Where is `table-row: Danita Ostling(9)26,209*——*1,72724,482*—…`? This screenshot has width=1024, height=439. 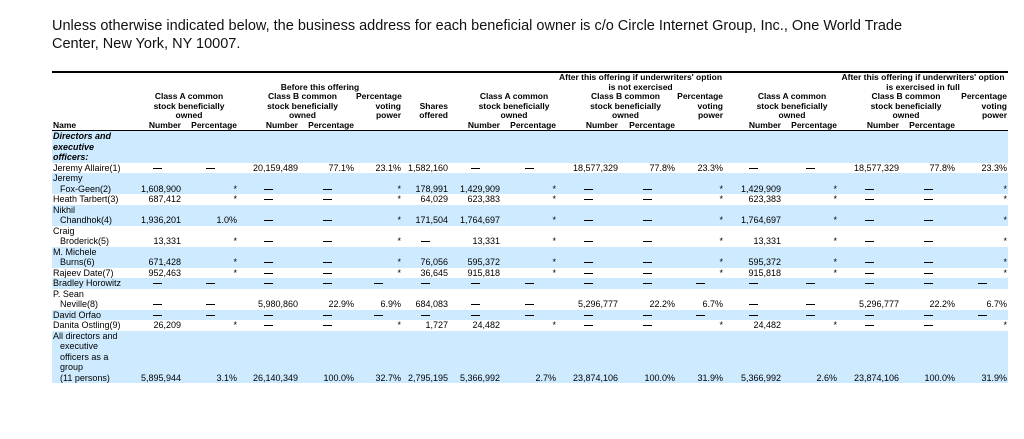 table-row: Danita Ostling(9)26,209*——*1,72724,482*—… is located at coordinates (530, 325).